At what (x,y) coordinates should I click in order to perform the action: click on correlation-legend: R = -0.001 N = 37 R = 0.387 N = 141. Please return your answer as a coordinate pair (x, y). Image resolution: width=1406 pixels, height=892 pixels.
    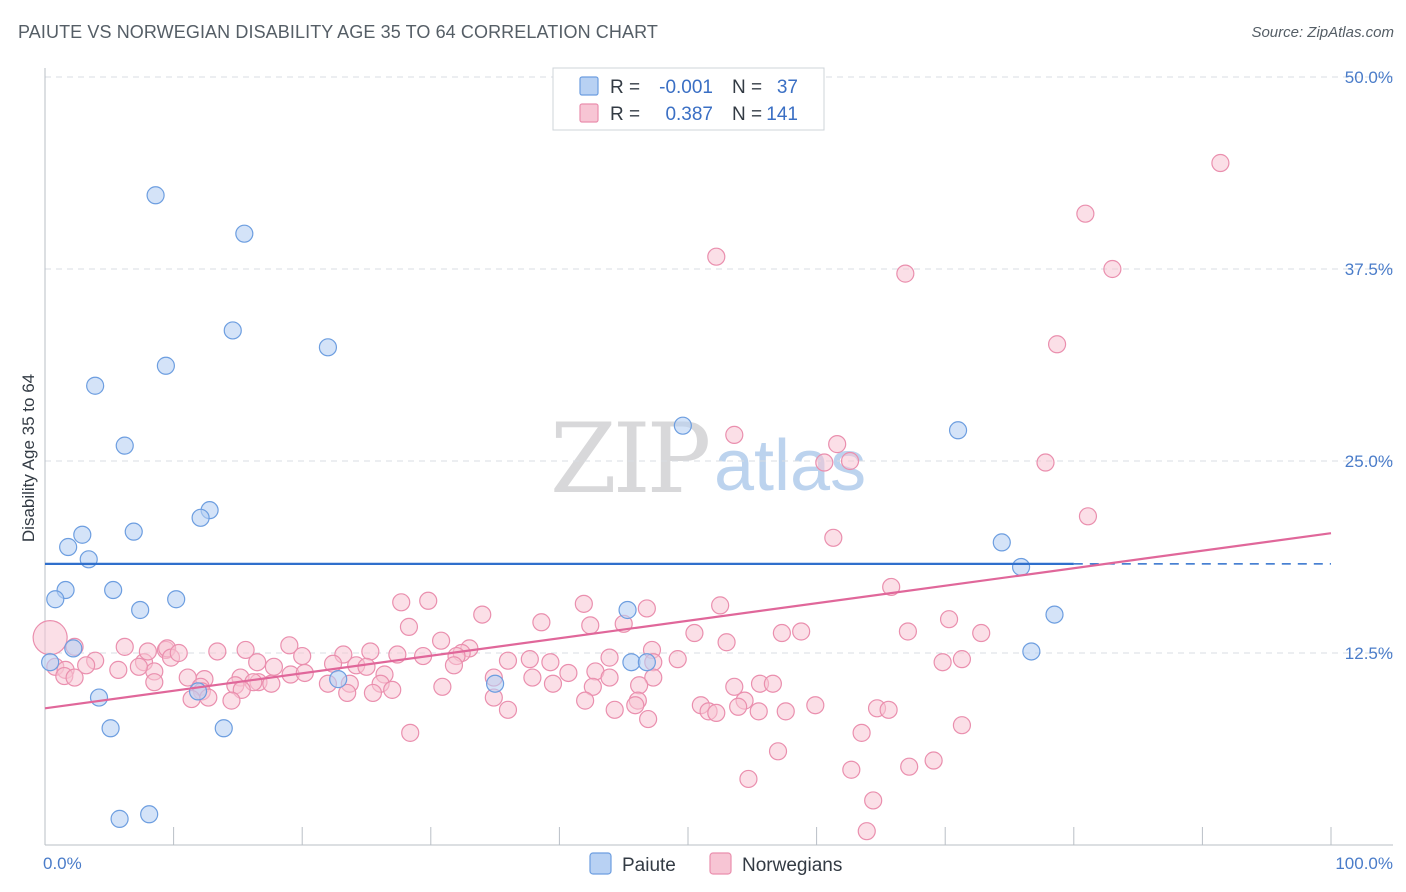
    Looking at the image, I should click on (688, 99).